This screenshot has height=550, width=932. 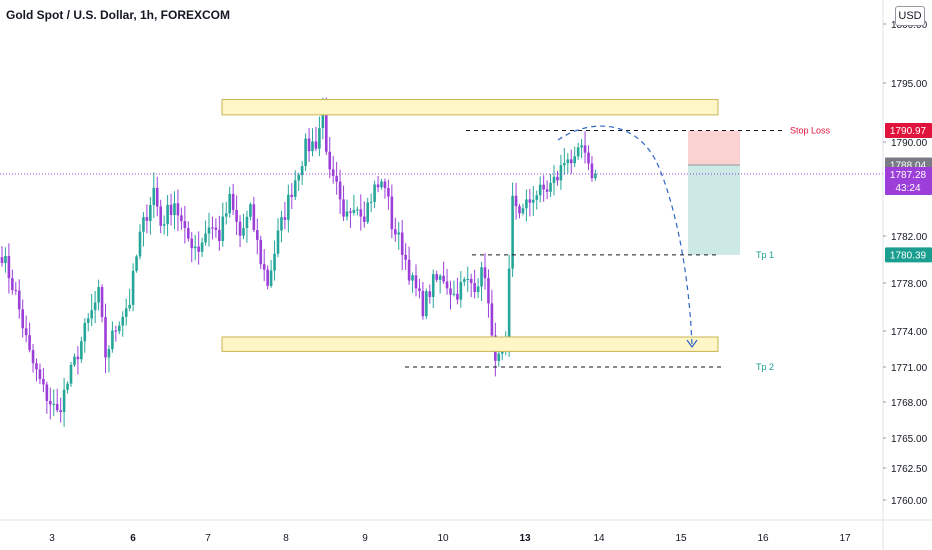 I want to click on price-label-text-tp: 1780.39, so click(x=908, y=255).